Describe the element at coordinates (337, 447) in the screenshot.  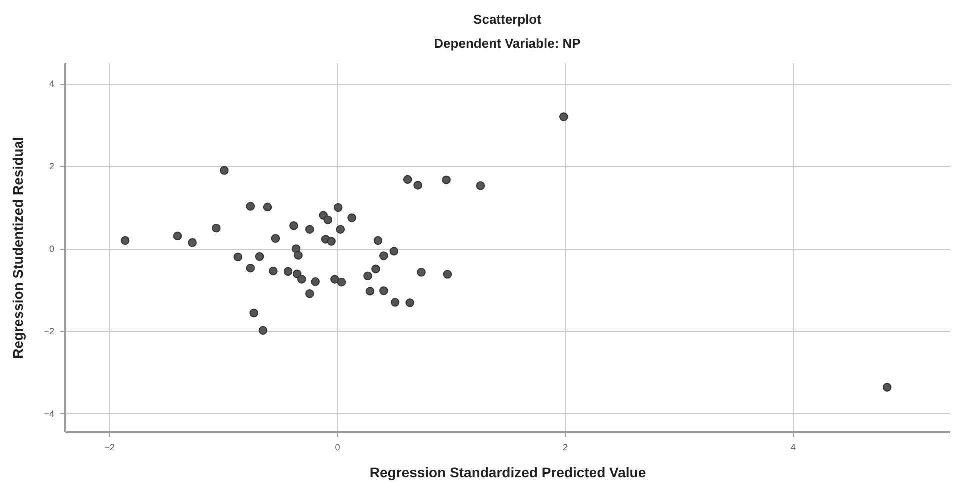
I see `x-tick-label: 0` at that location.